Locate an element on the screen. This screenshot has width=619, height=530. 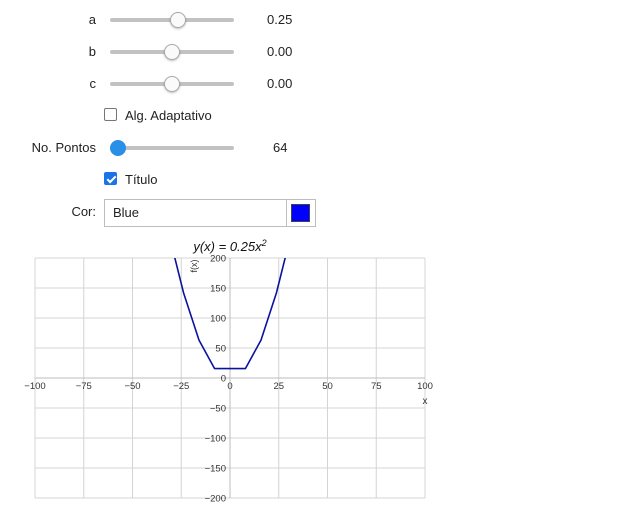
slider-b-value: 0.00 is located at coordinates (280, 51).